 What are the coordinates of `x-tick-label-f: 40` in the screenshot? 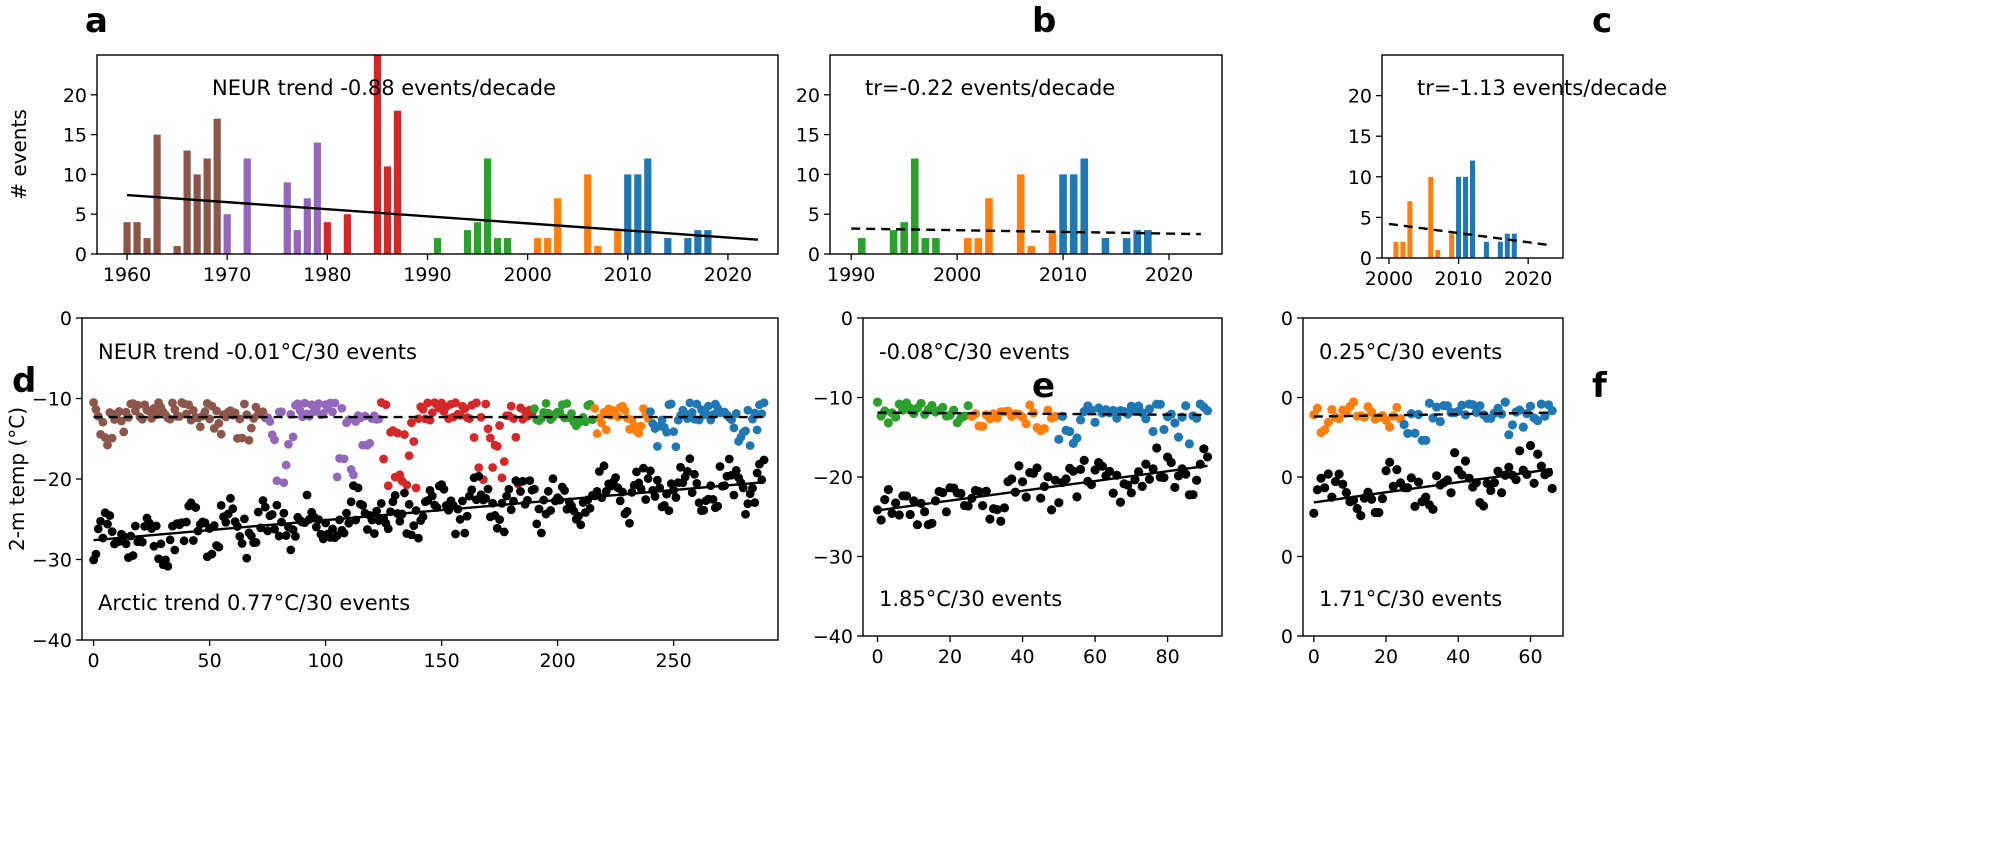 It's located at (1458, 657).